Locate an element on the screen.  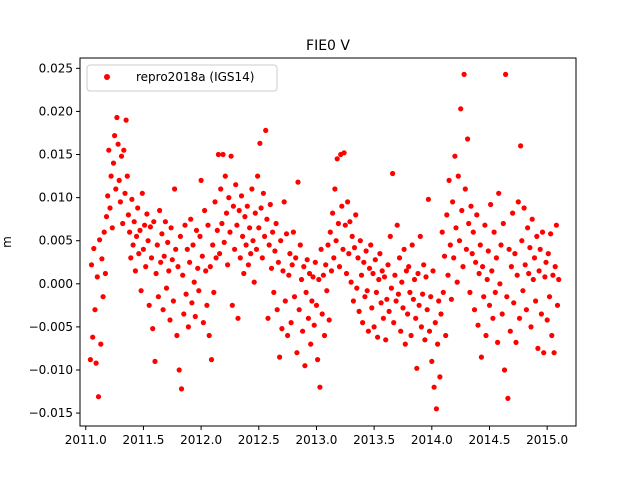
y-tick-label: −0.015 is located at coordinates (51, 413).